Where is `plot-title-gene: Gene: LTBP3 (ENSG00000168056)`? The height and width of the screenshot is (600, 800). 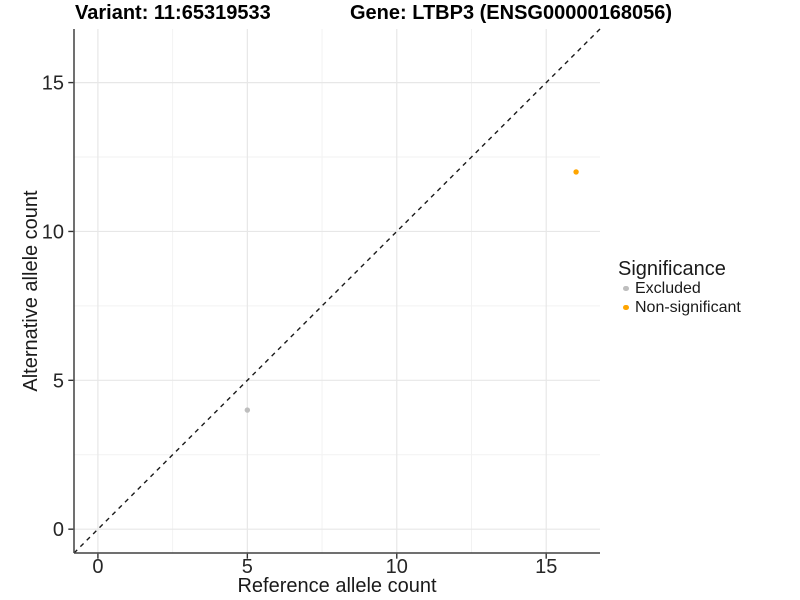
plot-title-gene: Gene: LTBP3 (ENSG00000168056) is located at coordinates (511, 13).